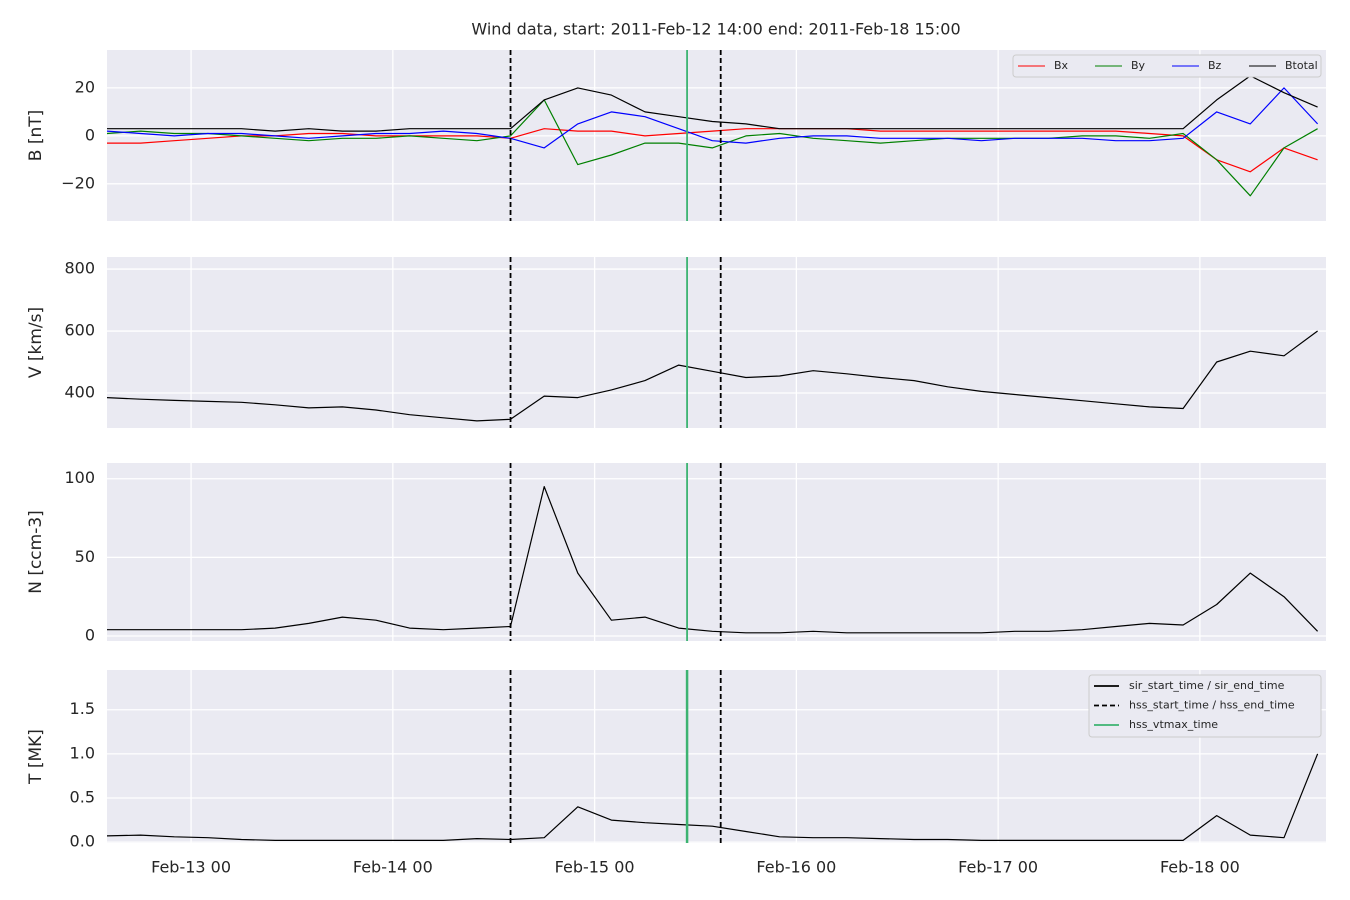 This screenshot has width=1350, height=900. What do you see at coordinates (1215, 65) in the screenshot?
I see `legend-label: Bz` at bounding box center [1215, 65].